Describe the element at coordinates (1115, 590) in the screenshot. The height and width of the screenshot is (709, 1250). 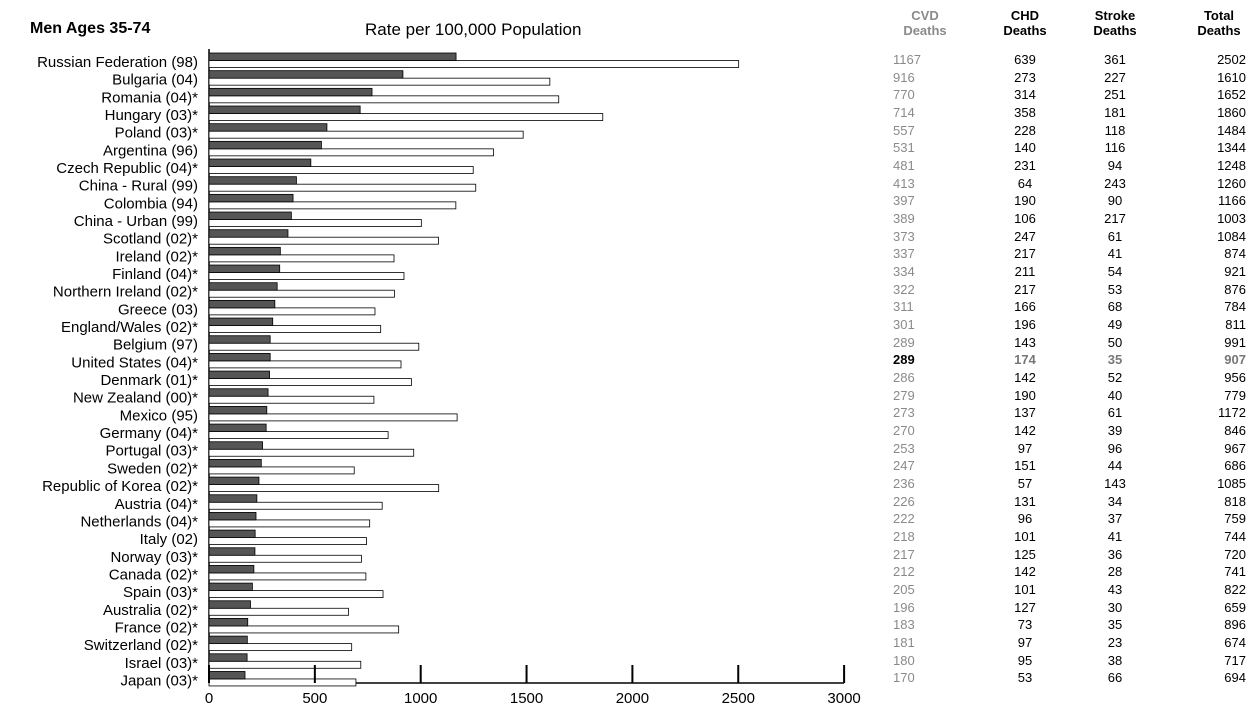
I see `stroke-deaths-value: 43` at that location.